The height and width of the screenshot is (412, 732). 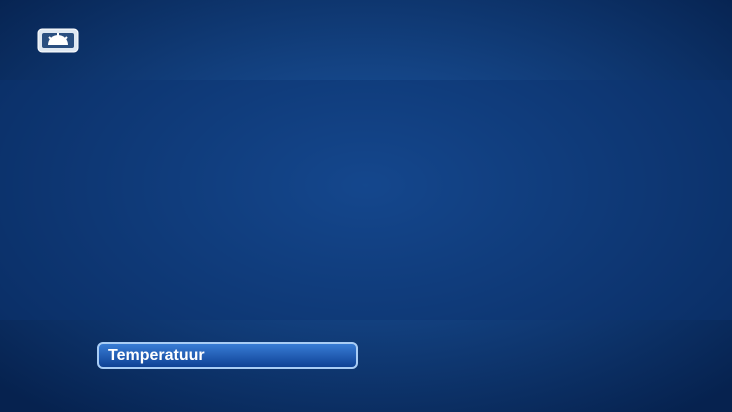 I want to click on title-box, so click(x=227, y=355).